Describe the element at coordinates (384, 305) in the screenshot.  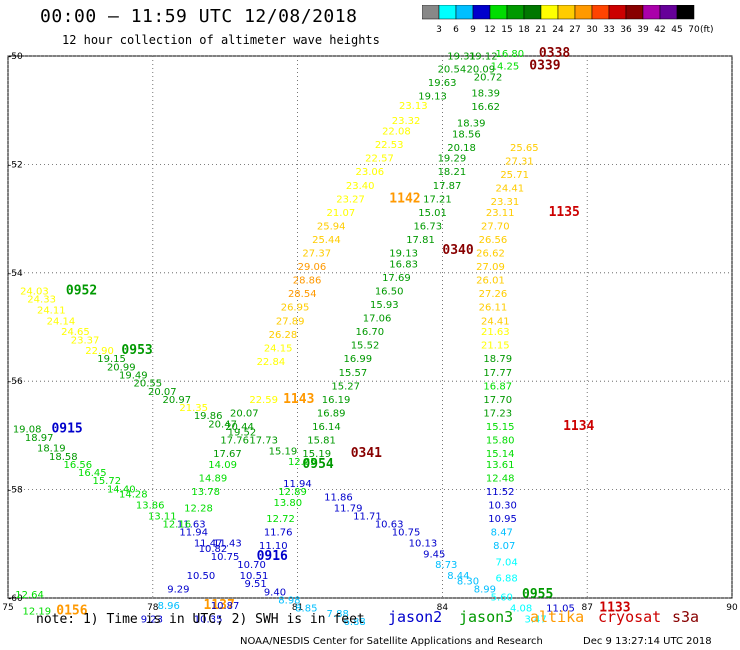
I see `wave-height-label: 15.93` at that location.